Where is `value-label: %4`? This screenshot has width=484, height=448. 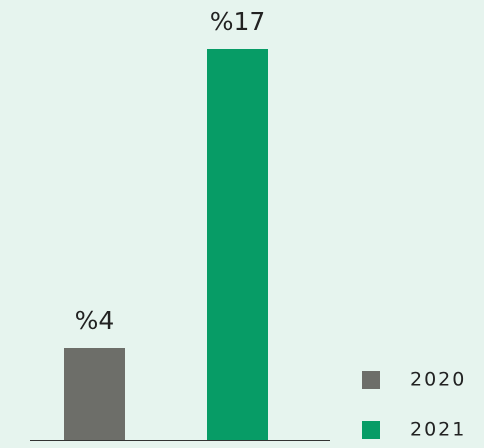 value-label: %4 is located at coordinates (95, 320).